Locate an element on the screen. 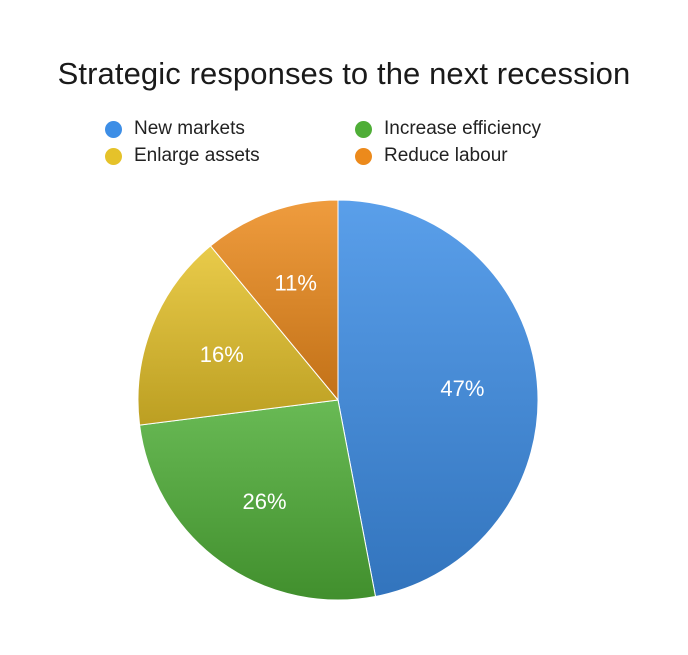  legend-swatch-enlarge-assets is located at coordinates (113, 156).